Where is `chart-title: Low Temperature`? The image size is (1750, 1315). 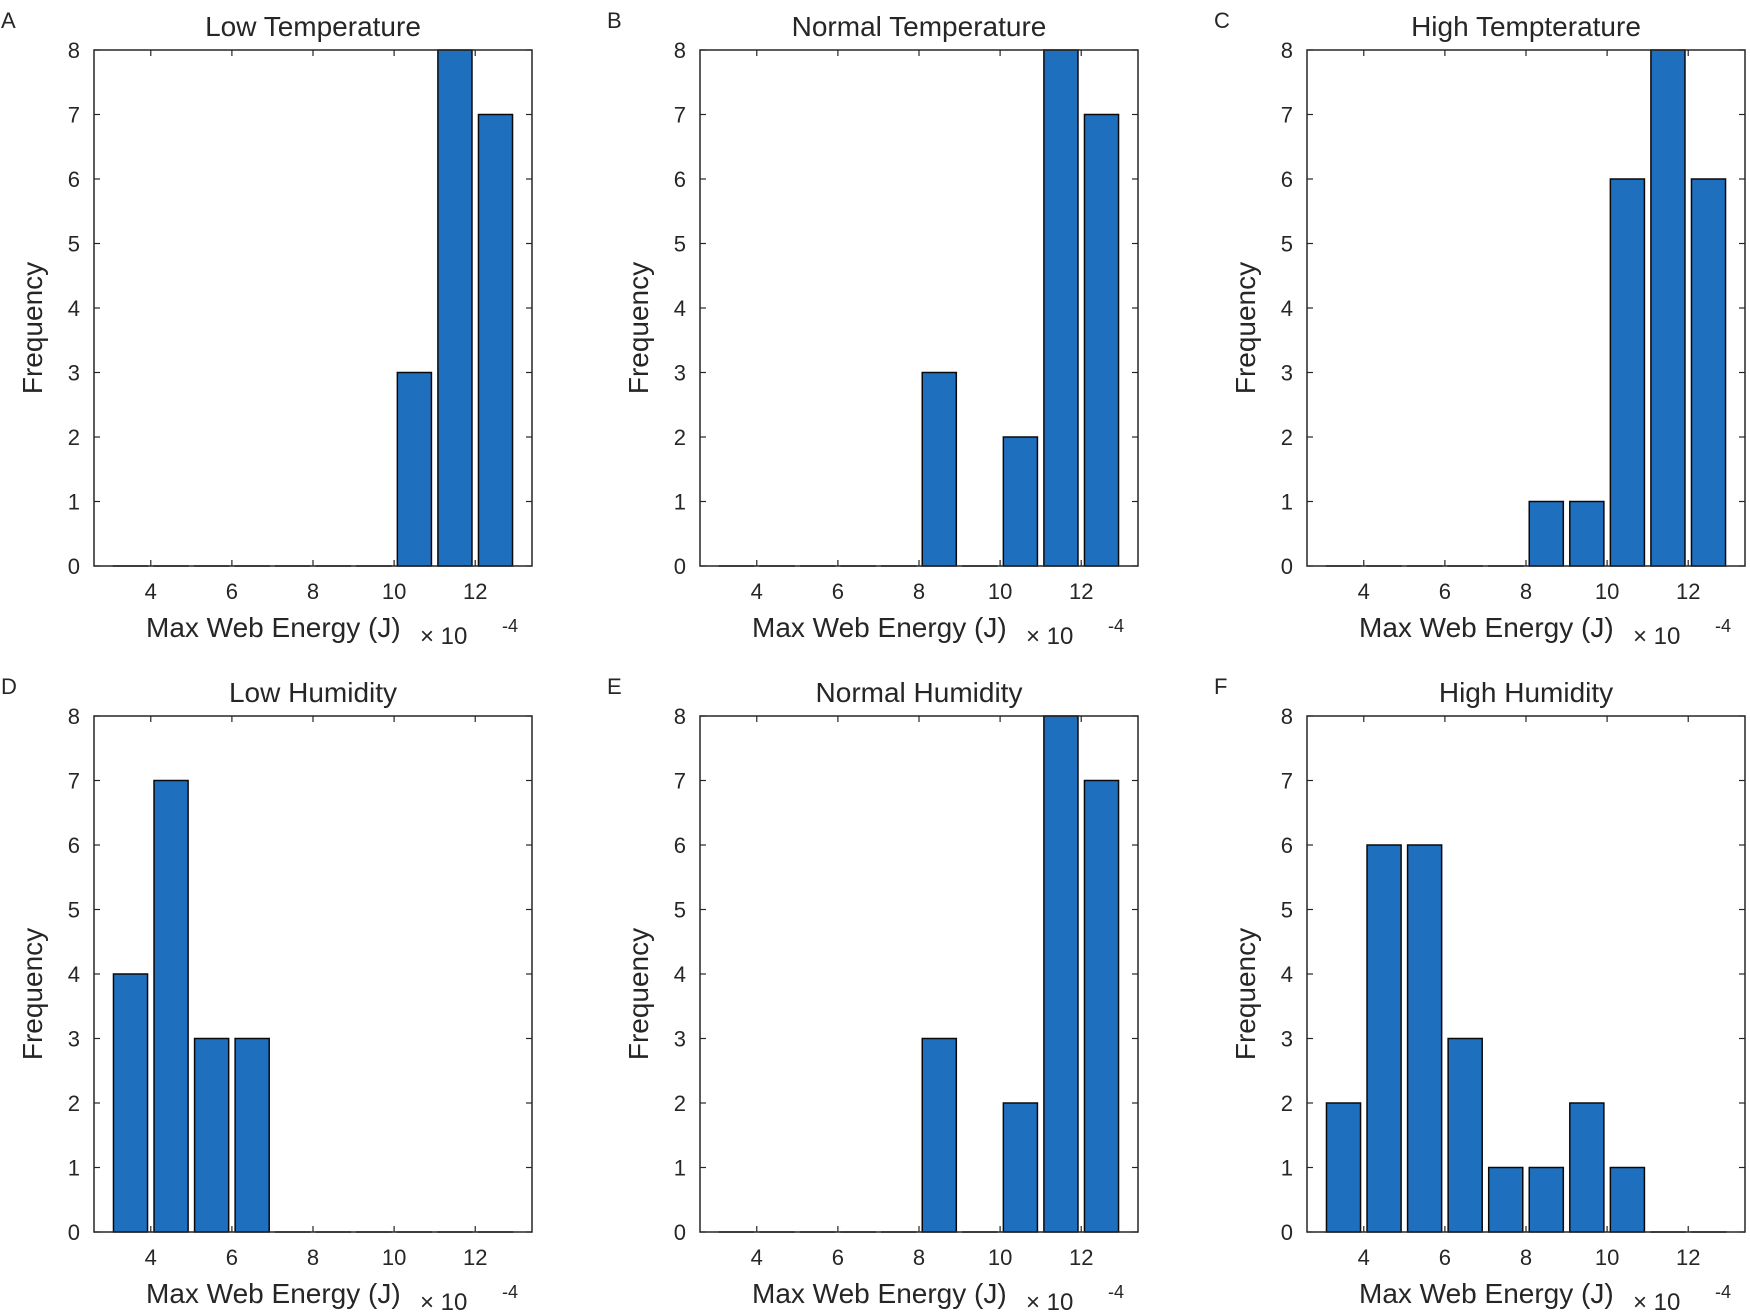
chart-title: Low Temperature is located at coordinates (313, 26).